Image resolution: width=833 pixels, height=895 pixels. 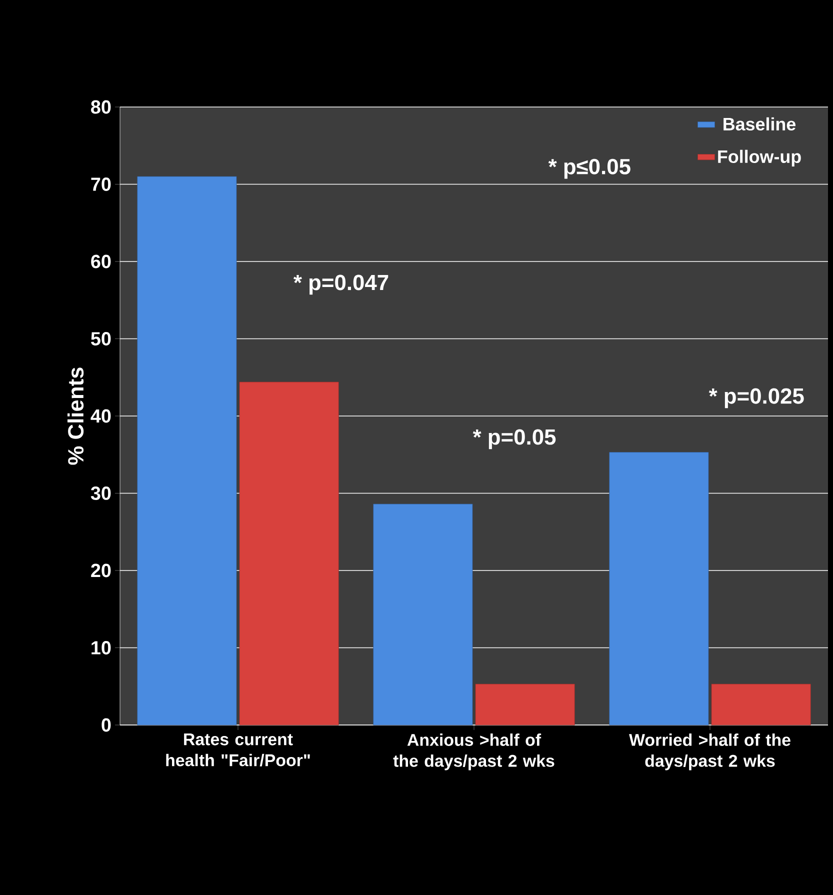 What do you see at coordinates (101, 107) in the screenshot?
I see `y-tick-label: 80` at bounding box center [101, 107].